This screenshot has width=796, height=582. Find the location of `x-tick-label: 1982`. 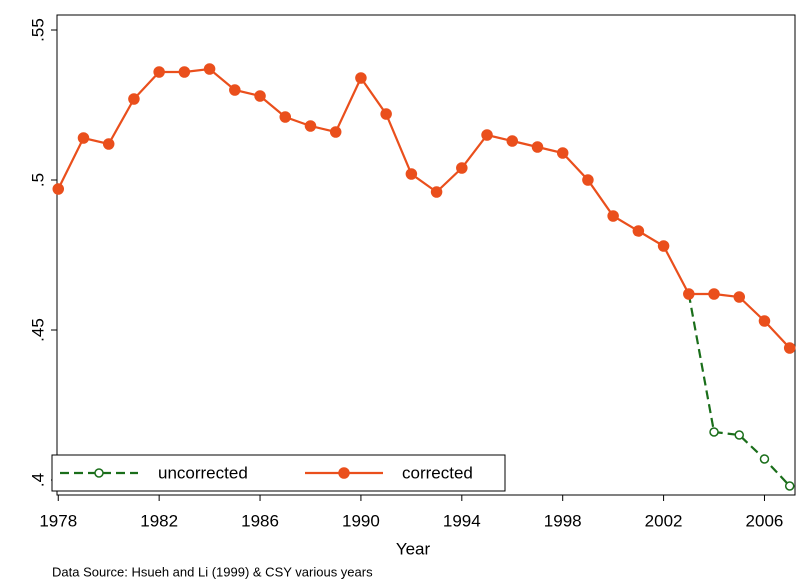

x-tick-label: 1982 is located at coordinates (159, 520).